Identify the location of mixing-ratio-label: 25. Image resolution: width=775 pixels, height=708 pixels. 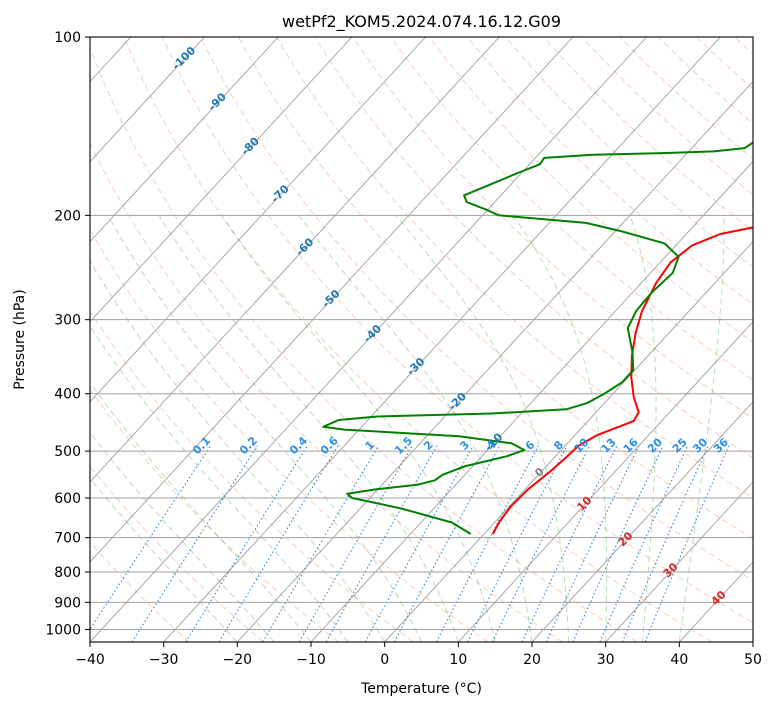
(680, 446).